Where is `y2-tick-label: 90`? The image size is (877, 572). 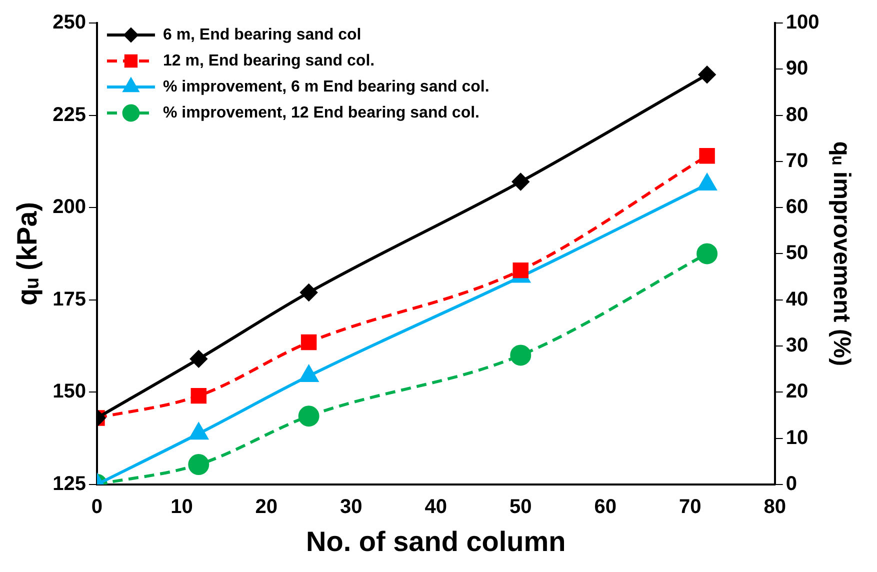 y2-tick-label: 90 is located at coordinates (797, 69).